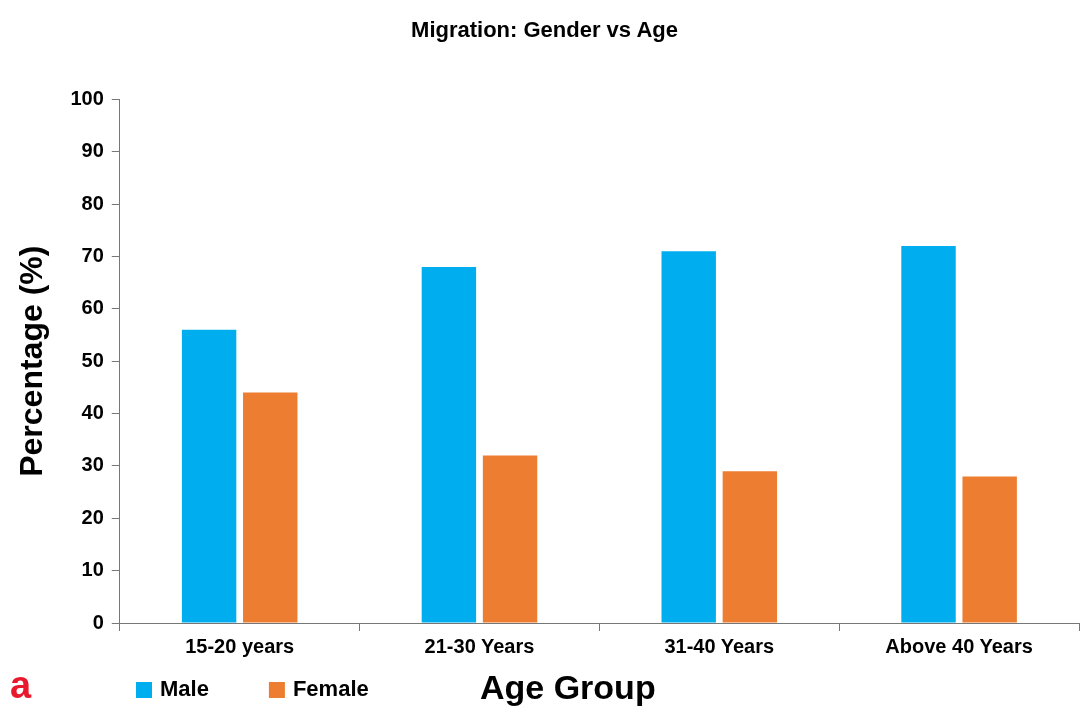  What do you see at coordinates (330, 689) in the screenshot?
I see `legend-label: Female` at bounding box center [330, 689].